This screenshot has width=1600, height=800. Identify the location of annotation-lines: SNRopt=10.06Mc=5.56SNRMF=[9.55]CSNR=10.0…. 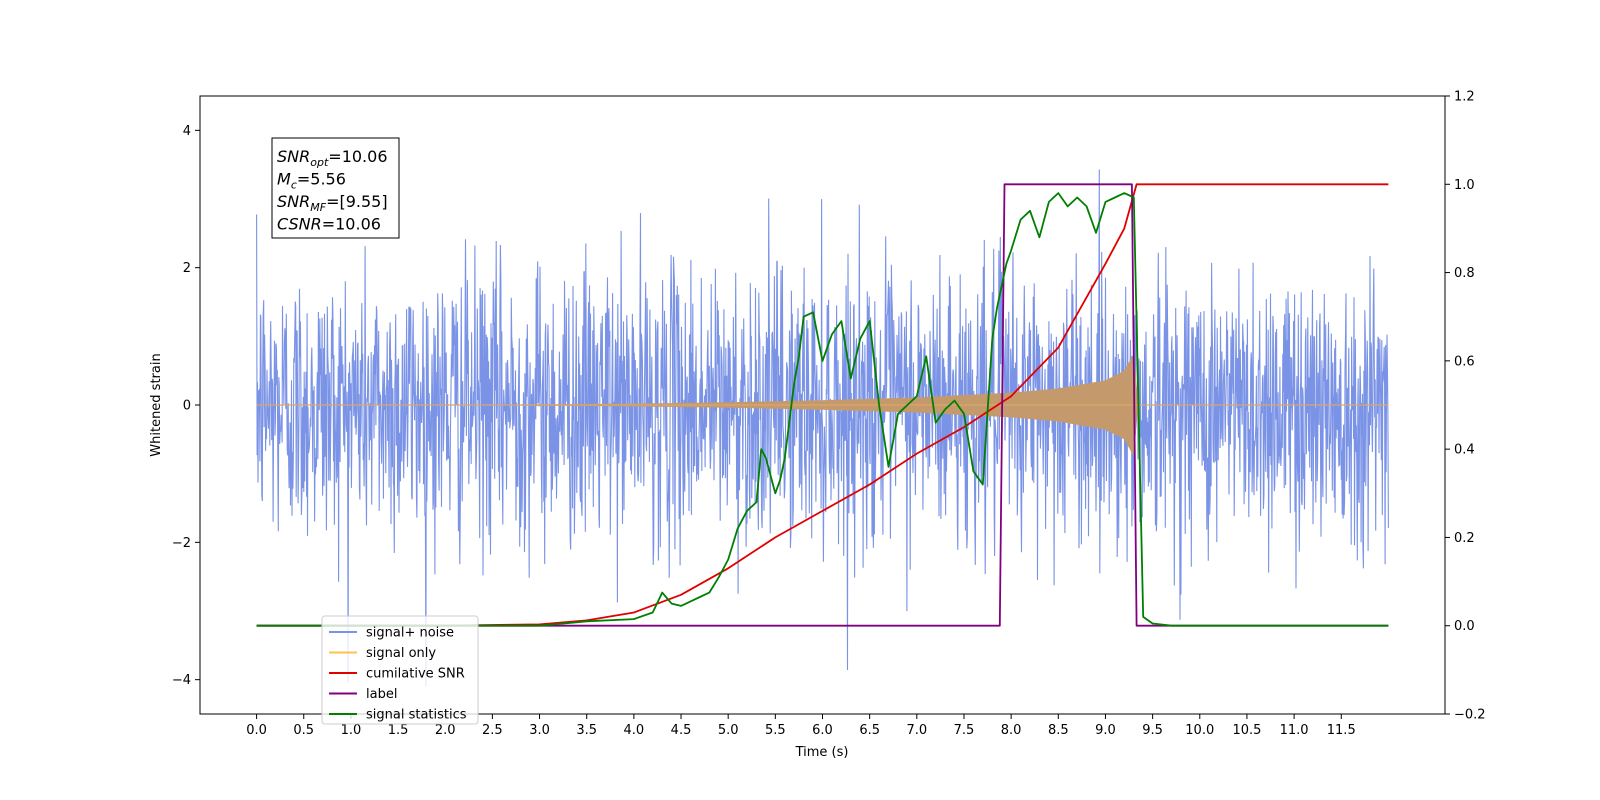
(332, 190).